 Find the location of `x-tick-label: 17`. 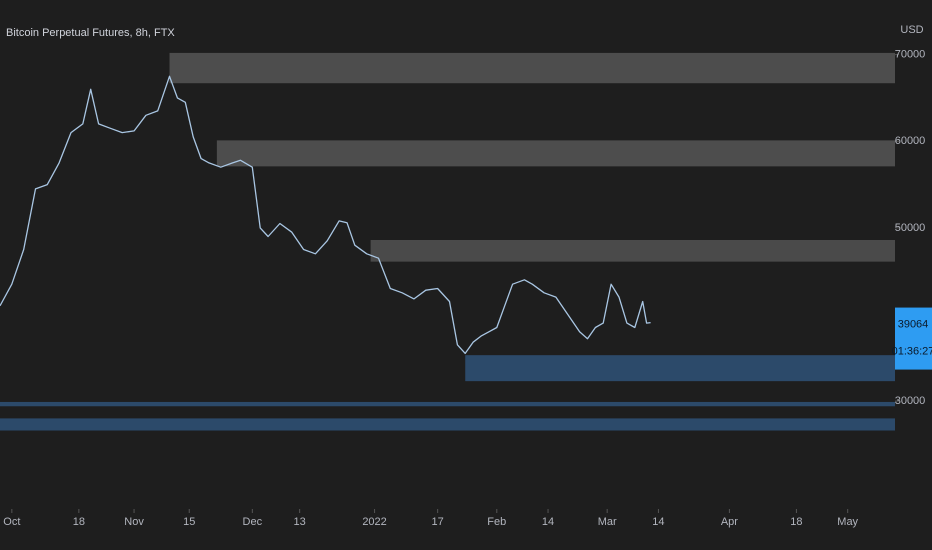

x-tick-label: 17 is located at coordinates (438, 522).